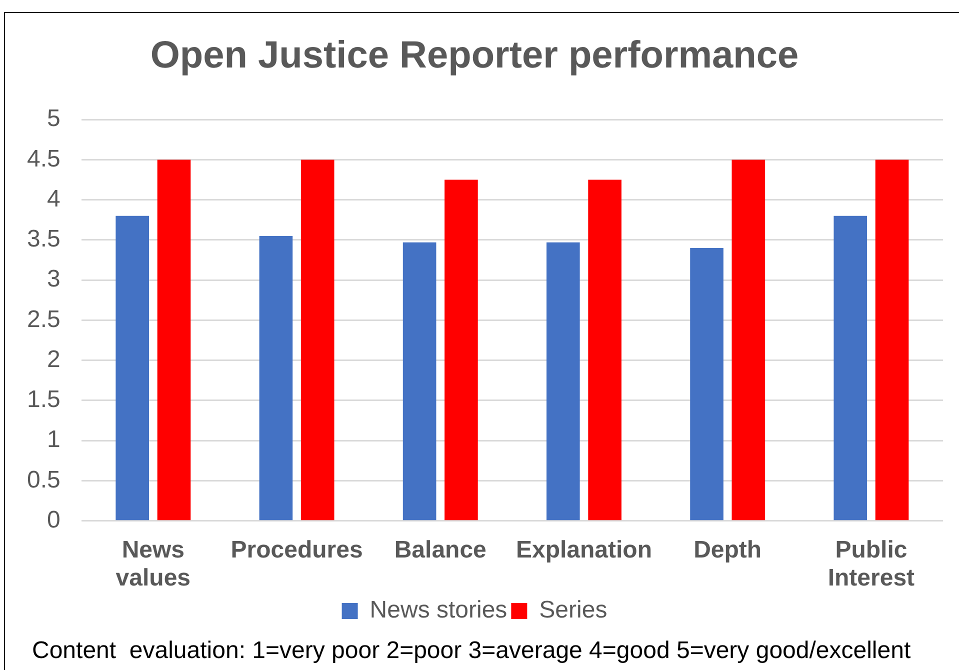 This screenshot has height=670, width=959. I want to click on y-tick-label: 1, so click(53, 440).